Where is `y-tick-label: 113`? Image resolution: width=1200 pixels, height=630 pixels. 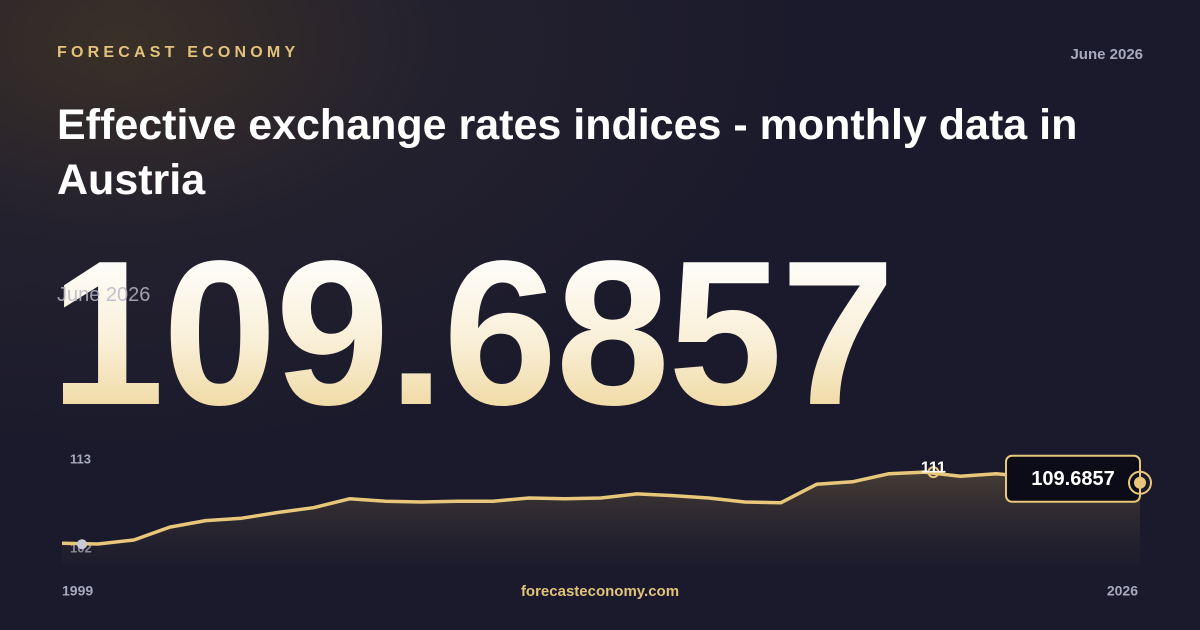 y-tick-label: 113 is located at coordinates (80, 458).